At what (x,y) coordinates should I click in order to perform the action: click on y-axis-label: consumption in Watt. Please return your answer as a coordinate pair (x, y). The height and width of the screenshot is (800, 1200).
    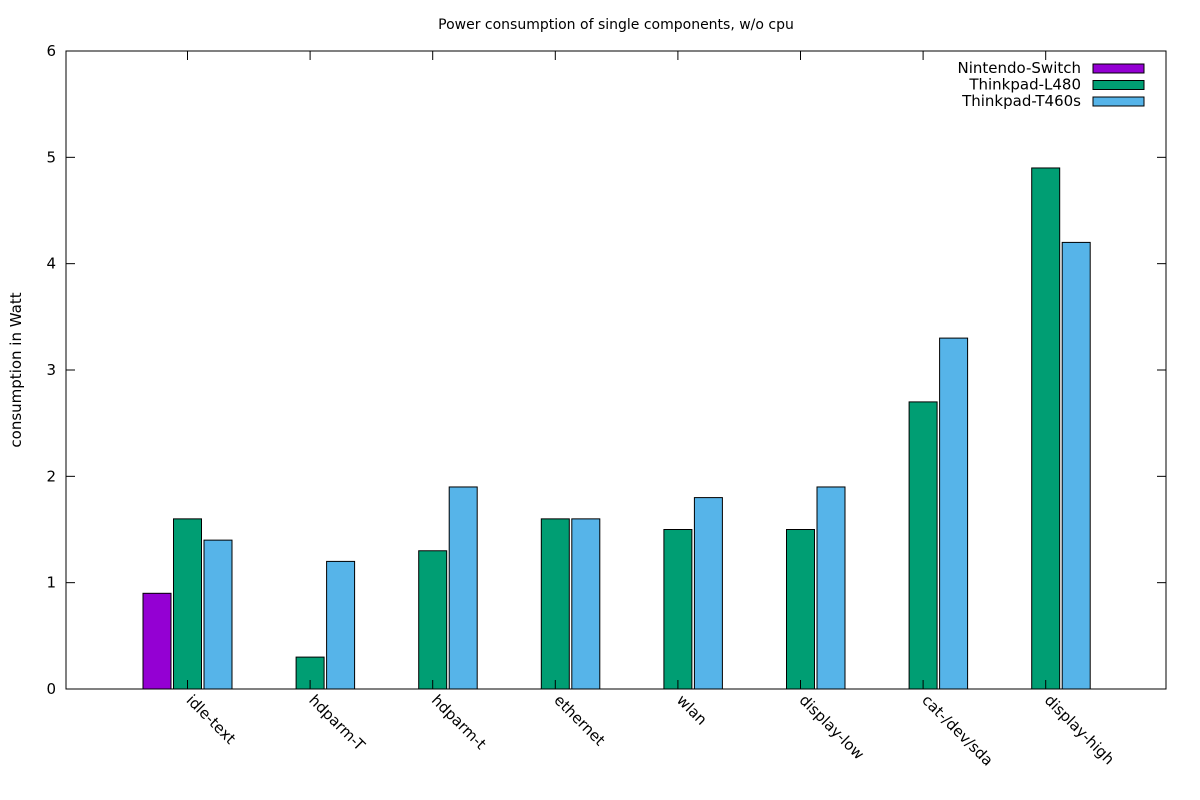
    Looking at the image, I should click on (16, 369).